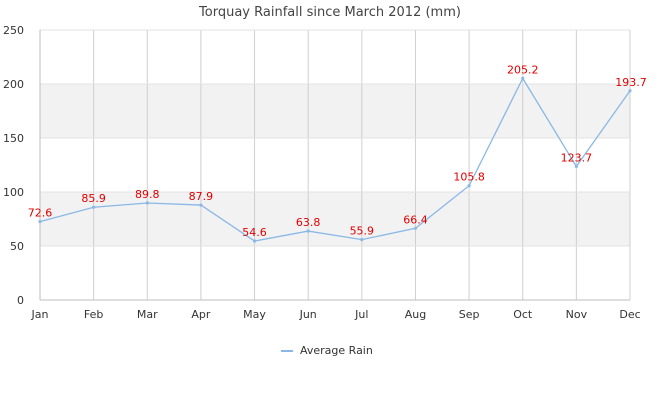  What do you see at coordinates (469, 177) in the screenshot?
I see `data-label: 105.8` at bounding box center [469, 177].